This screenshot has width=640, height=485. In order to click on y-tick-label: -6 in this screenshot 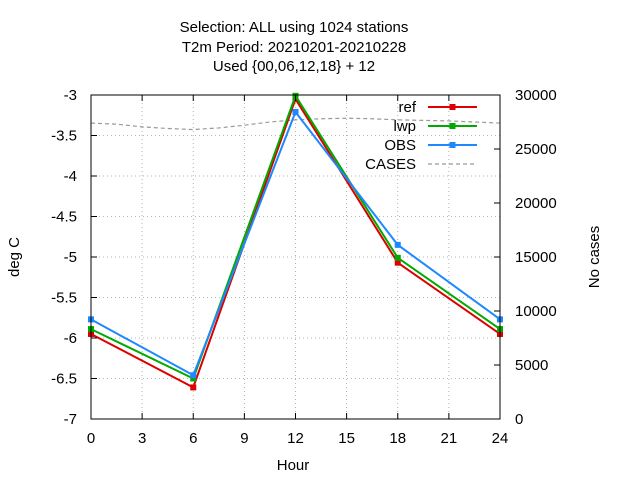, I will do `click(70, 338)`.